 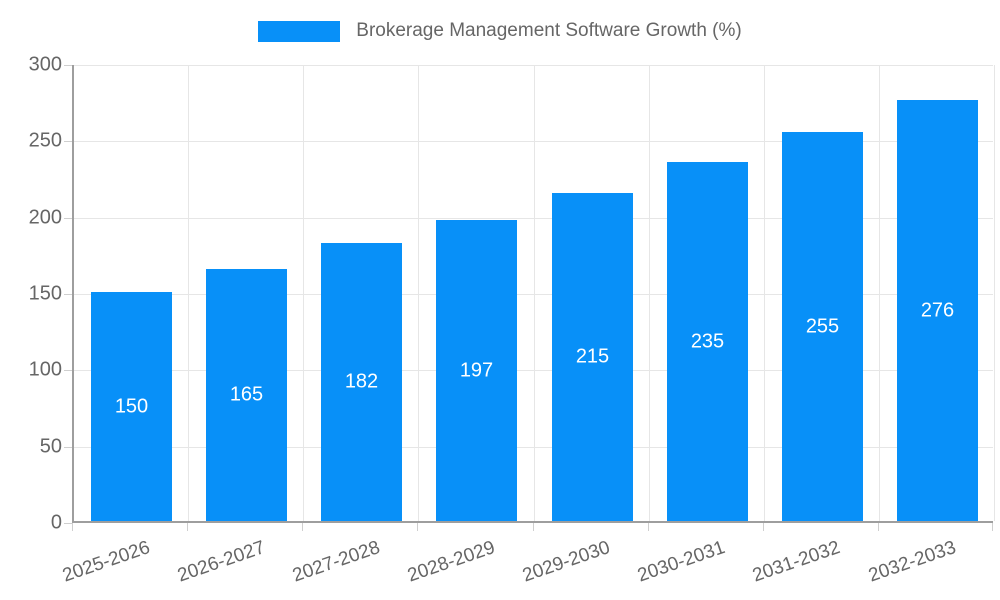 I want to click on y-axis-tick-label: 150, so click(x=45, y=293).